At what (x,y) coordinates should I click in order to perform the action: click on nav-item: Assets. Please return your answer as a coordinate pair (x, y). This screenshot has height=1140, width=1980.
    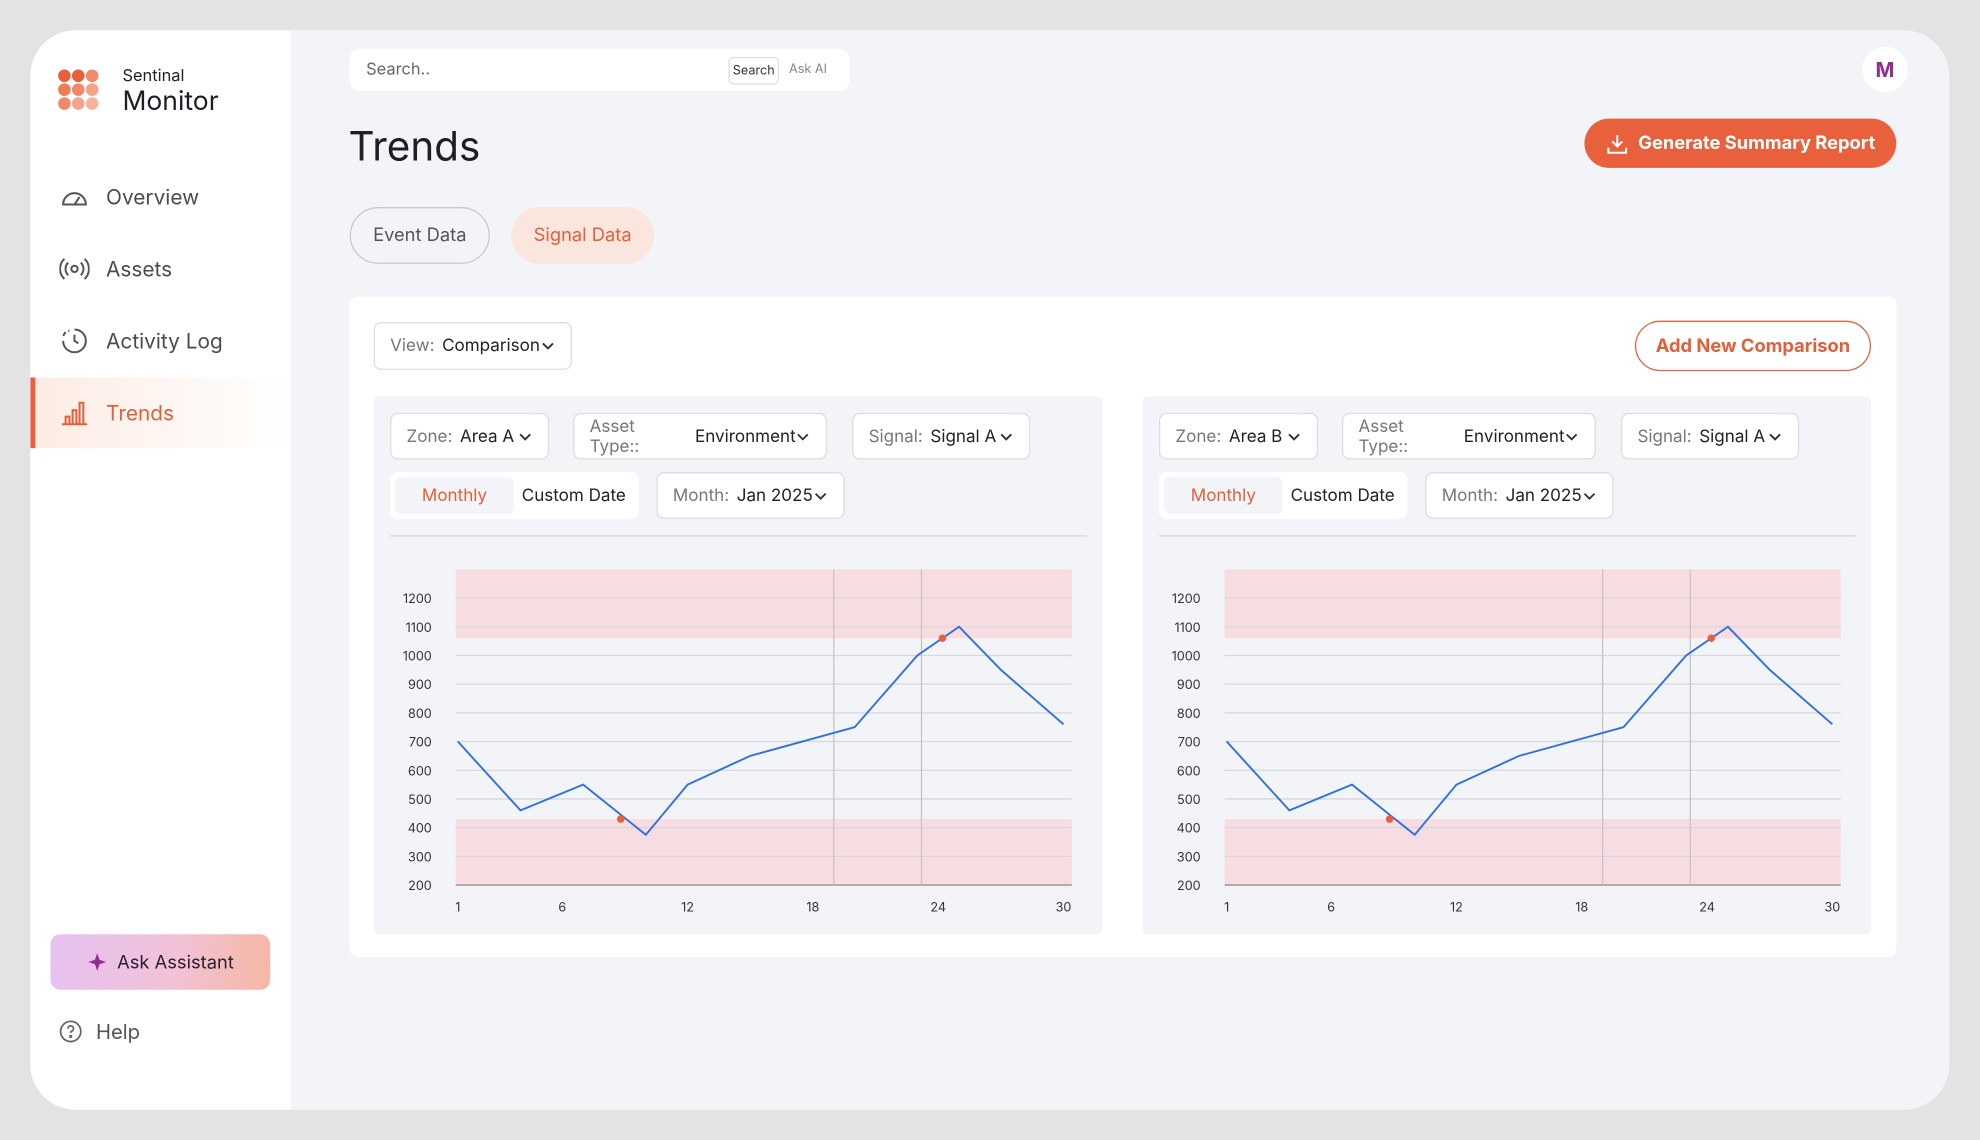
    Looking at the image, I should click on (160, 269).